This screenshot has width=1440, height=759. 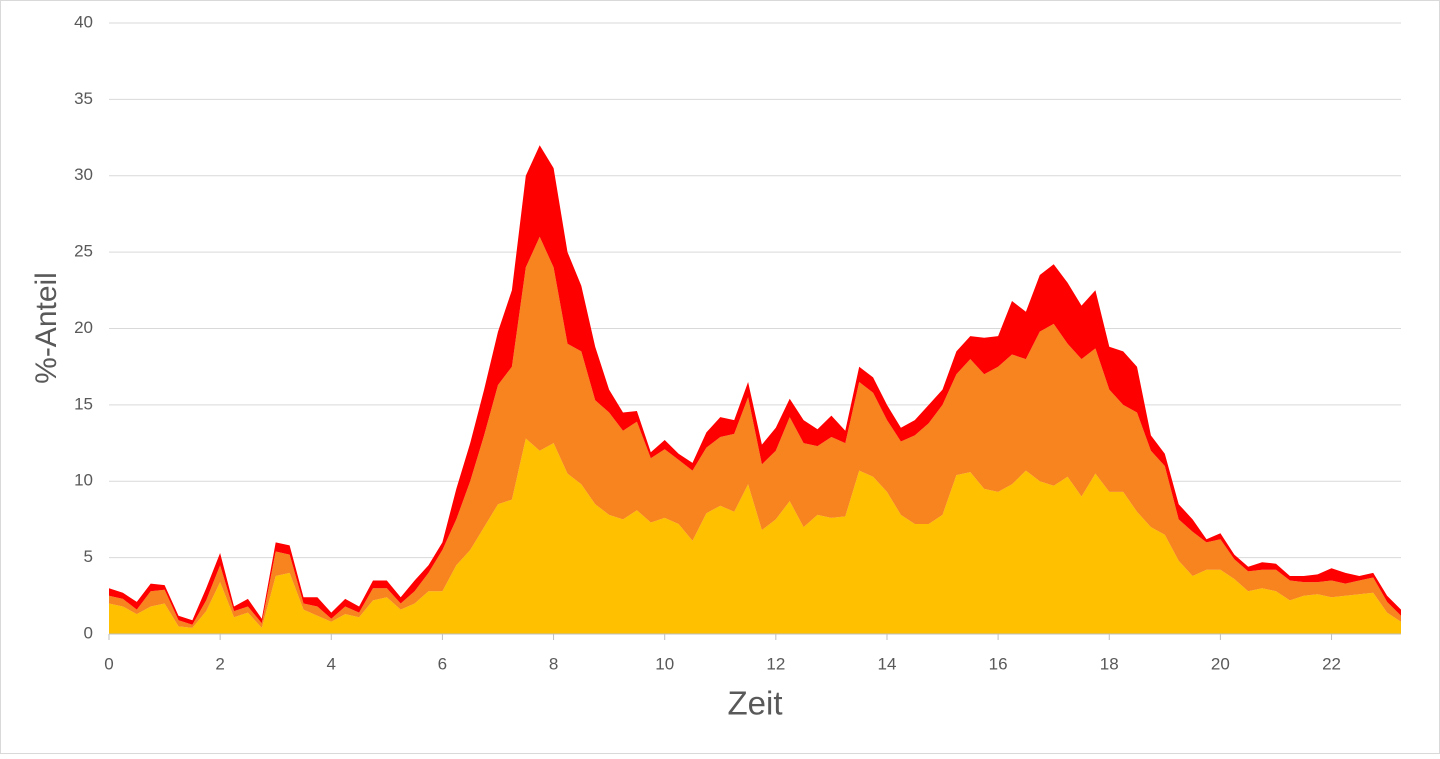 What do you see at coordinates (442, 663) in the screenshot?
I see `x-tick-label: 6` at bounding box center [442, 663].